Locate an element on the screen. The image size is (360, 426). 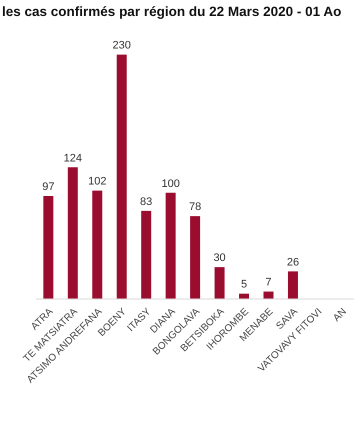
x-tick-label: AN is located at coordinates (340, 315).